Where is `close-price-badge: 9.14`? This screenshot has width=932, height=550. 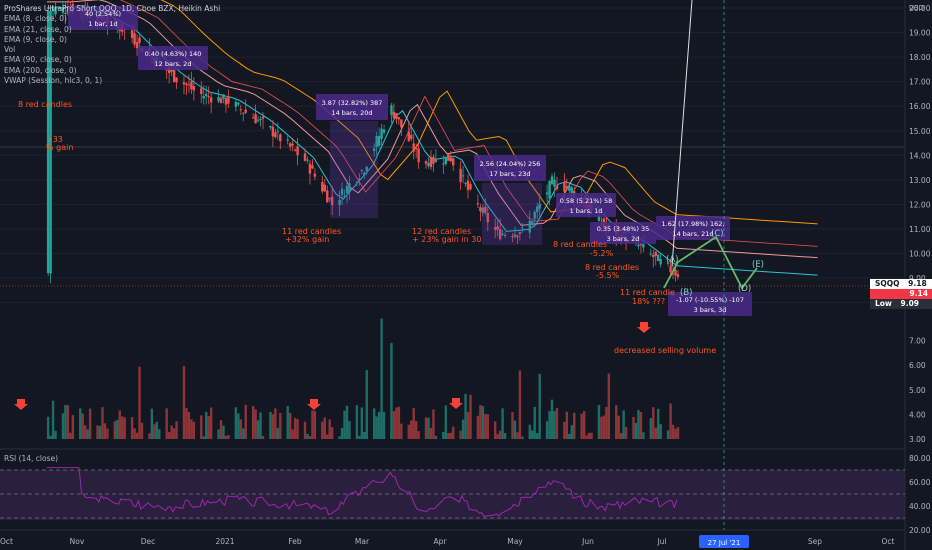 close-price-badge: 9.14 is located at coordinates (901, 294).